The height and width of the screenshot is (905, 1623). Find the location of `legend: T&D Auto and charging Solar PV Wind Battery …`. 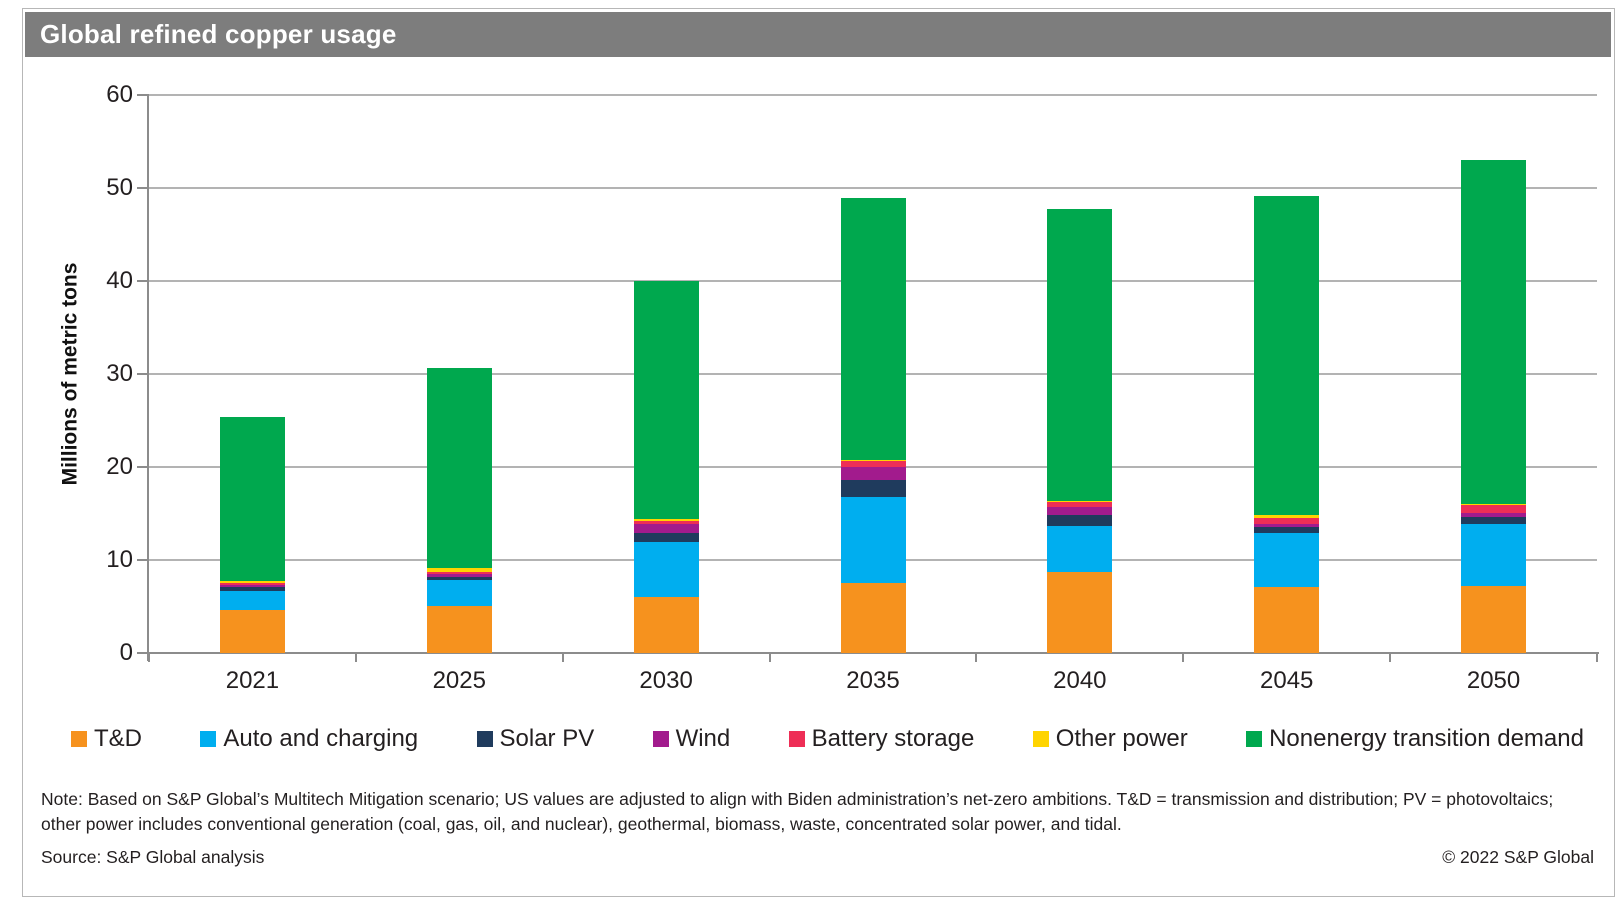

legend: T&D Auto and charging Solar PV Wind Battery … is located at coordinates (827, 739).